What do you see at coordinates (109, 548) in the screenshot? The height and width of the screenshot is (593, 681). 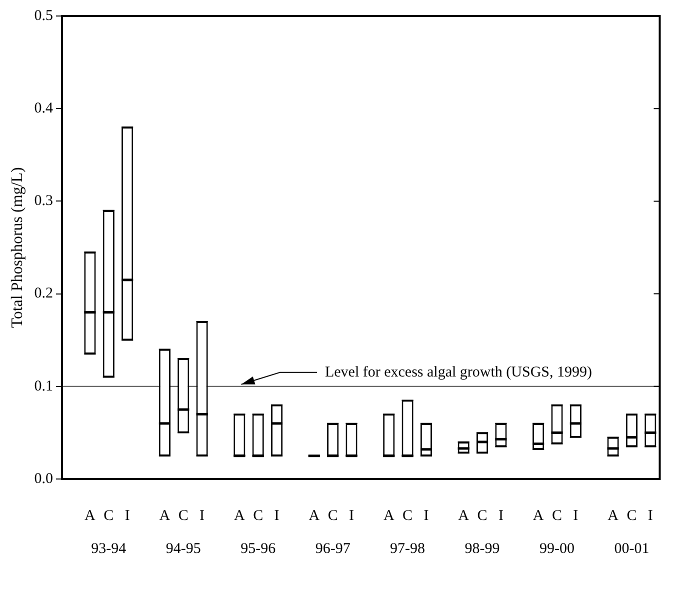 I see `text: 93-94` at bounding box center [109, 548].